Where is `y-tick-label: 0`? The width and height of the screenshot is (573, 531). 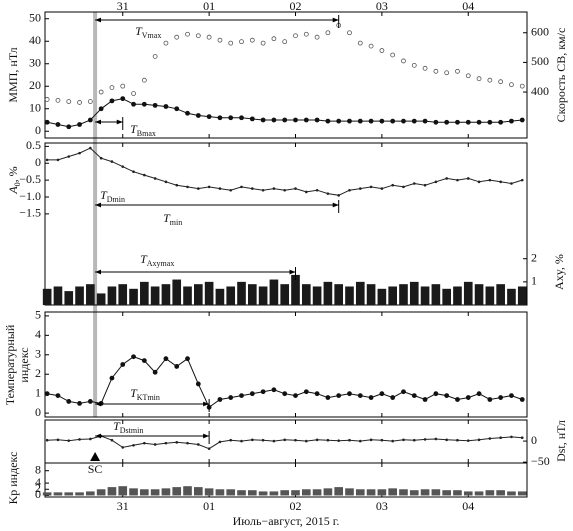
y-tick-label: 0 is located at coordinates (534, 440).